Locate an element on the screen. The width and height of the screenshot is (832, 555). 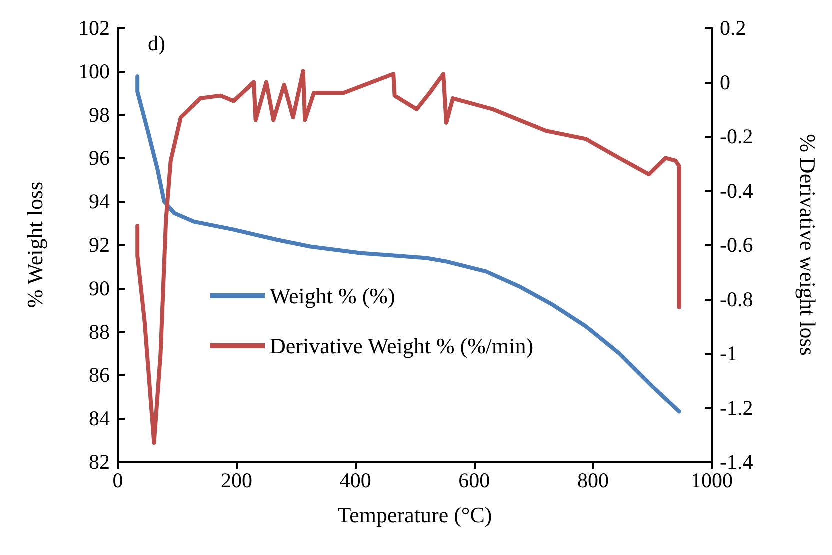
x-tick-label: 200 is located at coordinates (237, 480).